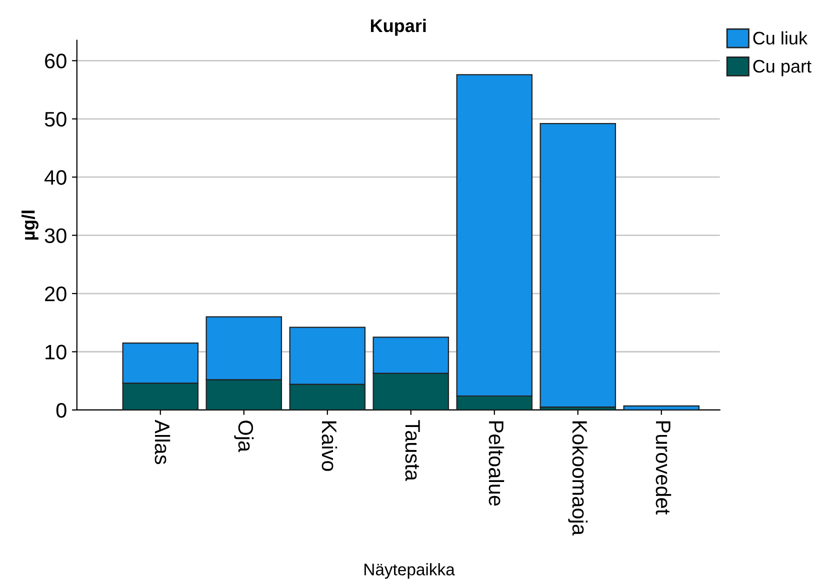 The width and height of the screenshot is (818, 584). Describe the element at coordinates (55, 61) in the screenshot. I see `y-tick-label: 60` at that location.